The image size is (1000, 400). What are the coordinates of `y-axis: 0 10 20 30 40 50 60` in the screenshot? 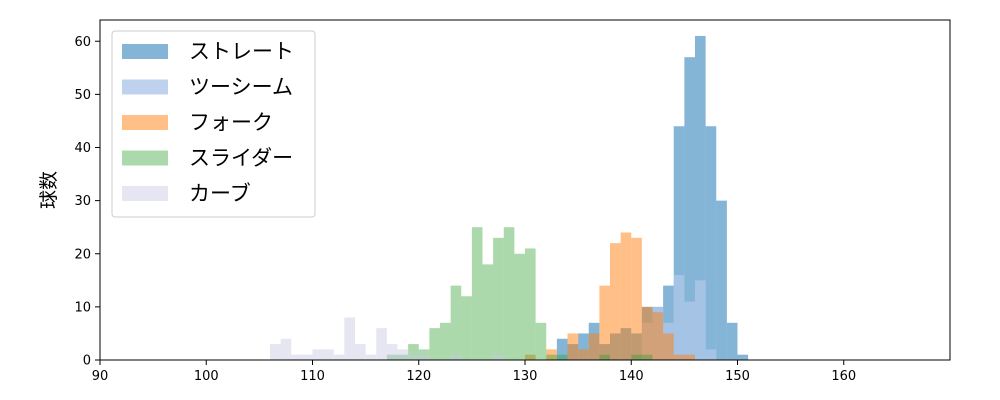 It's located at (87, 202).